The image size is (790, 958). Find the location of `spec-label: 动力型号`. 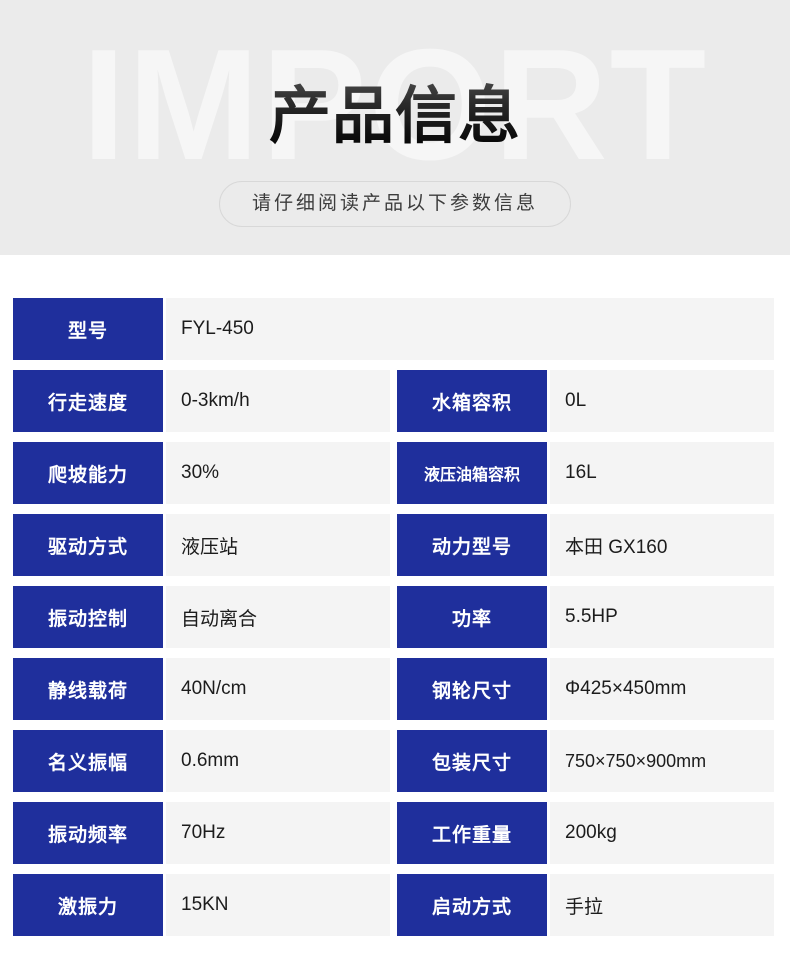

spec-label: 动力型号 is located at coordinates (472, 545).